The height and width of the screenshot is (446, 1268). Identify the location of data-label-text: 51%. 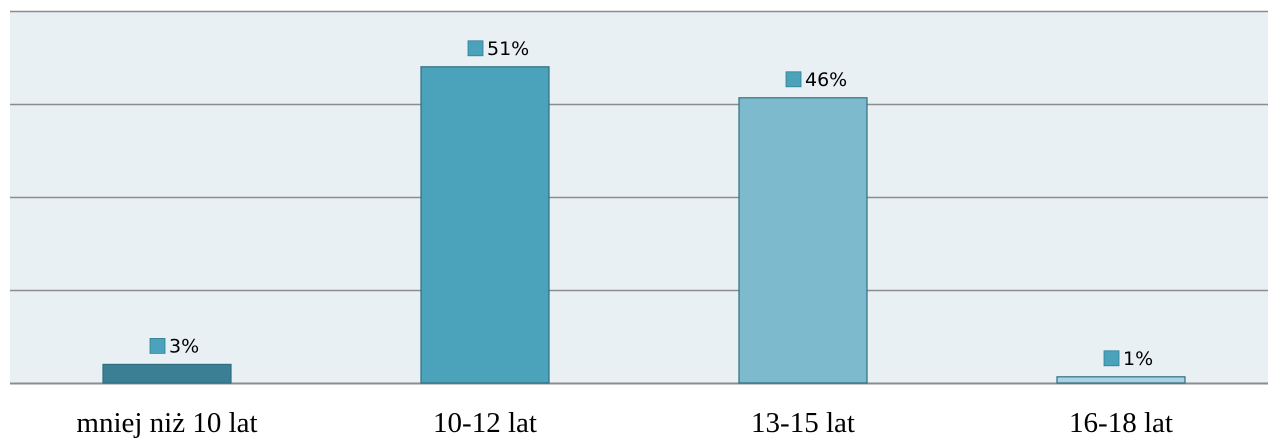
(508, 49).